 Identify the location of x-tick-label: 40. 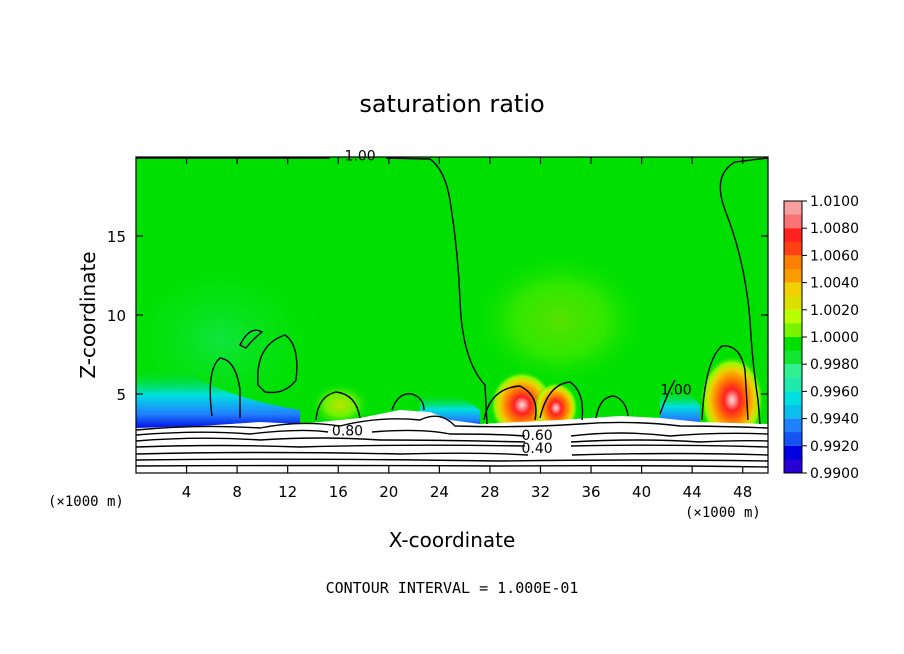
(641, 492).